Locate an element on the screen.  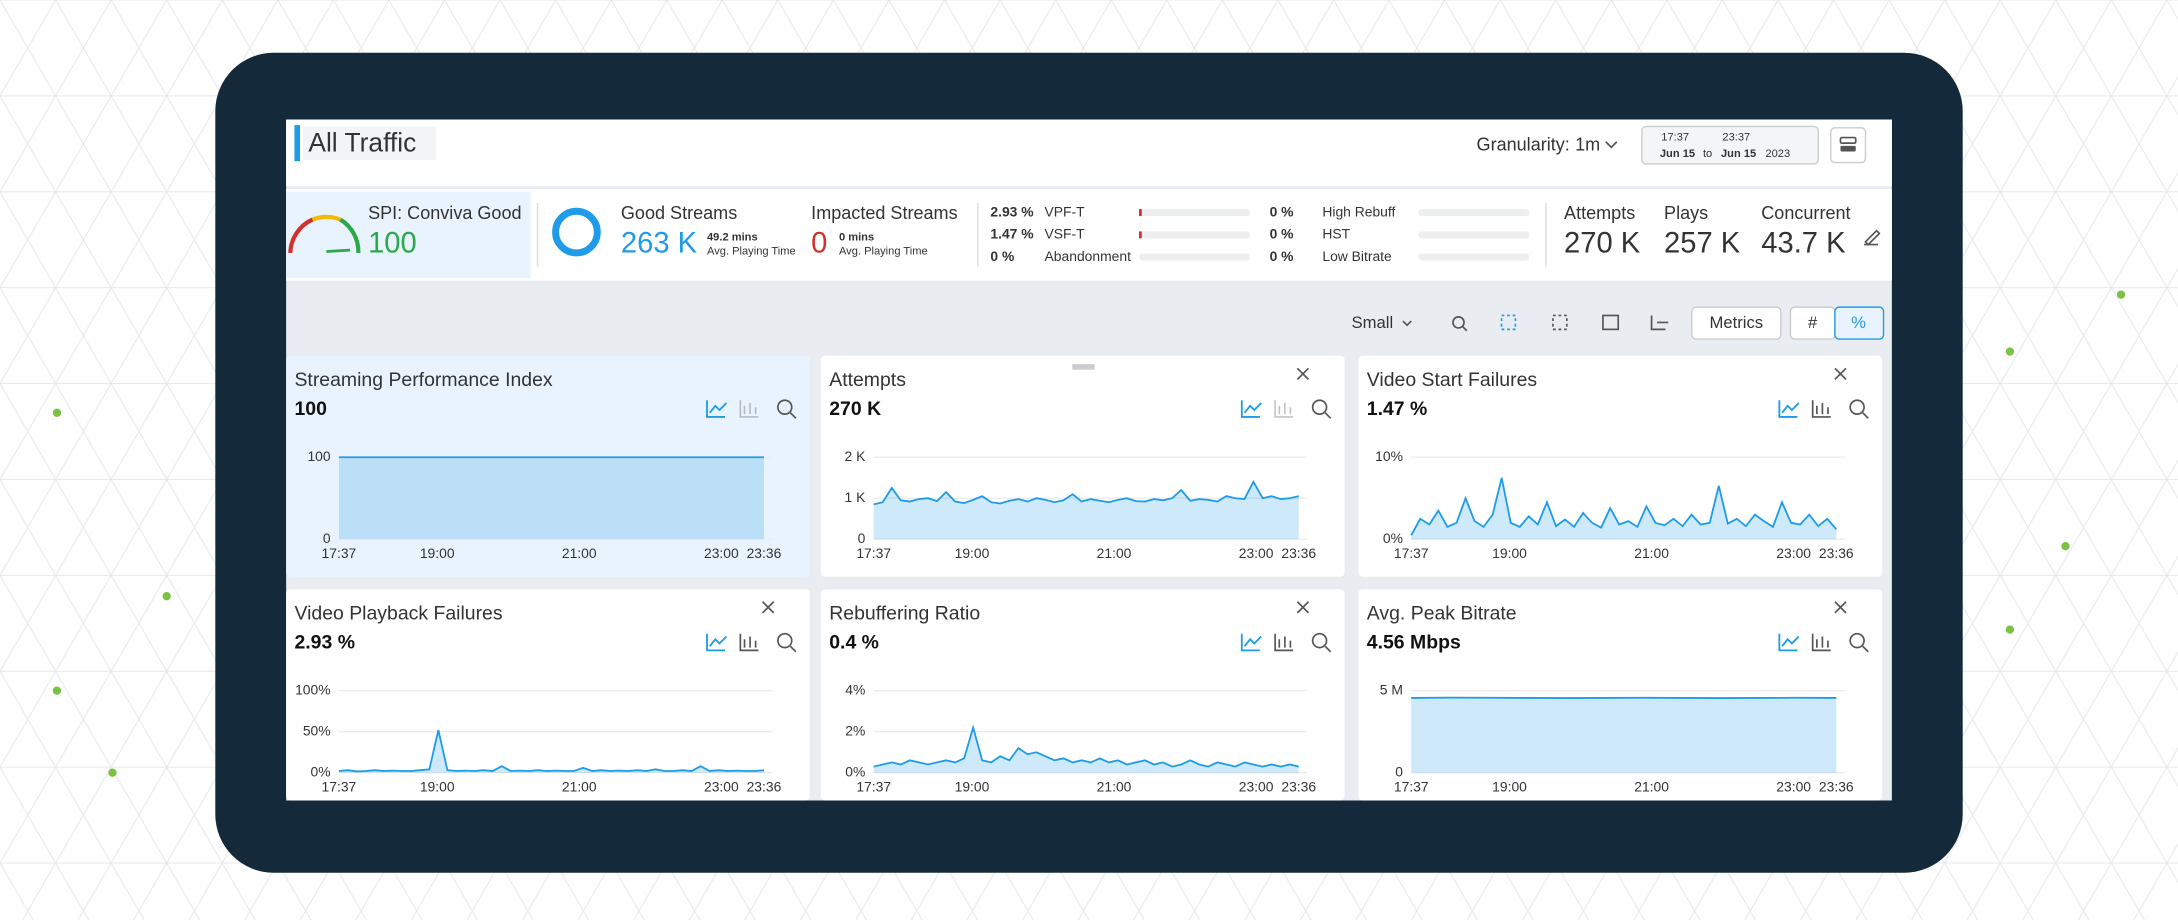
spi-value: 100 is located at coordinates (392, 243).